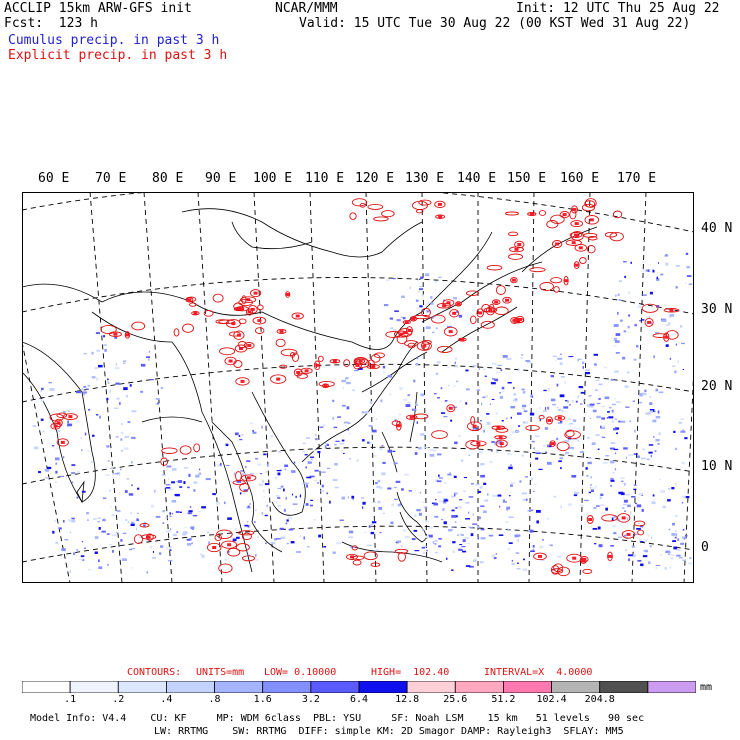  I want to click on colorbar-segment, so click(239, 687).